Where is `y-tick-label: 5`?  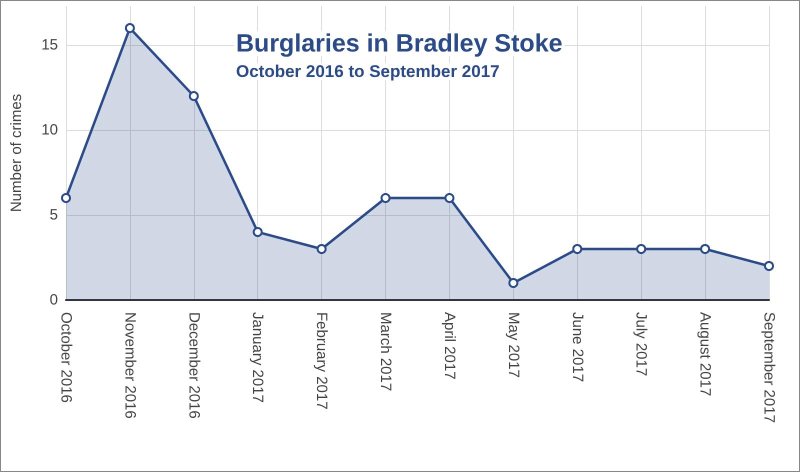 y-tick-label: 5 is located at coordinates (54, 215).